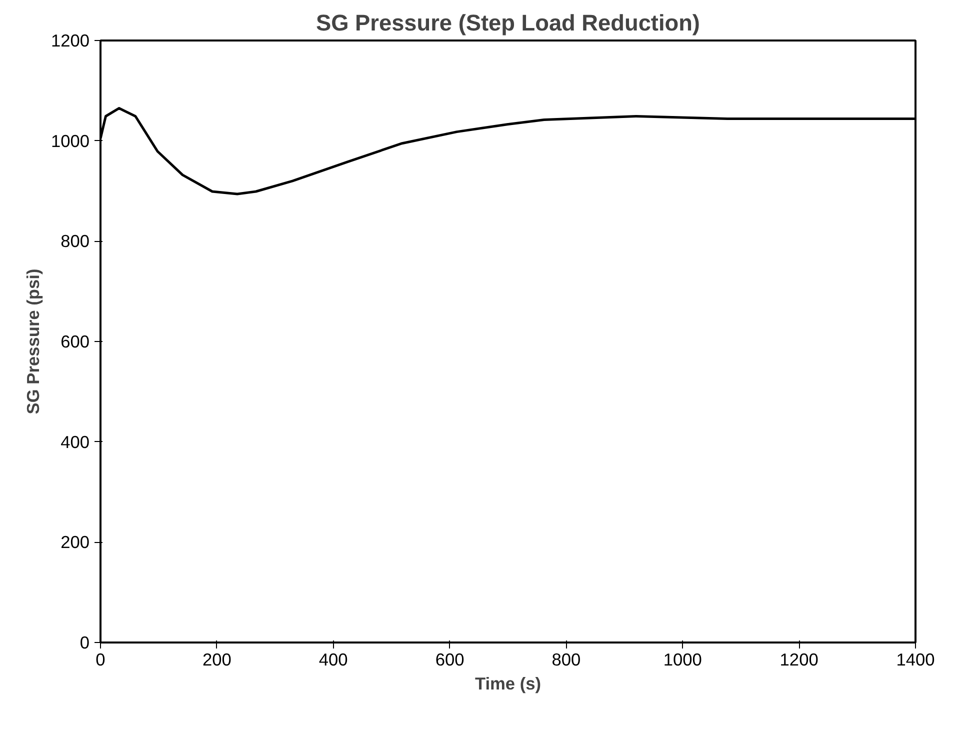 The width and height of the screenshot is (965, 752). What do you see at coordinates (32, 341) in the screenshot?
I see `y-axis-title: SG Pressure (psi)` at bounding box center [32, 341].